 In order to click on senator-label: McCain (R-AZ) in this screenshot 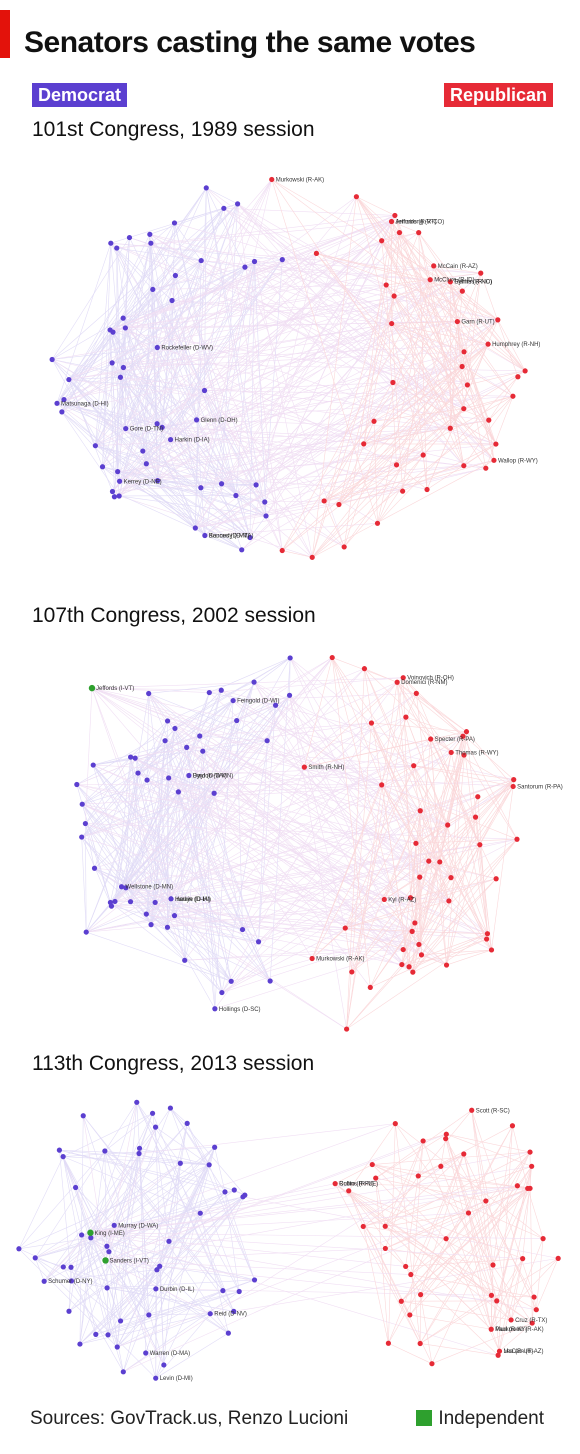, I will do `click(458, 267)`.